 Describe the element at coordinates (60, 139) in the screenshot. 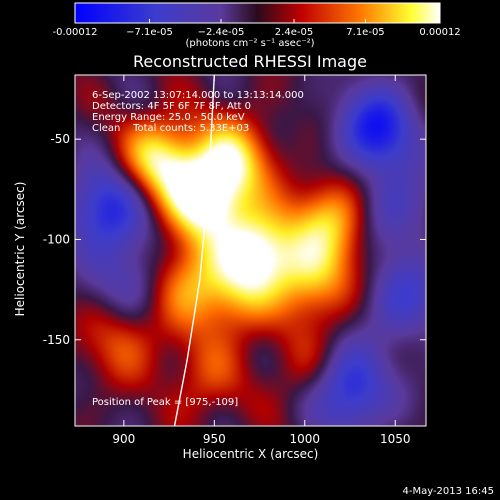

I see `y-tick-label: -50` at that location.